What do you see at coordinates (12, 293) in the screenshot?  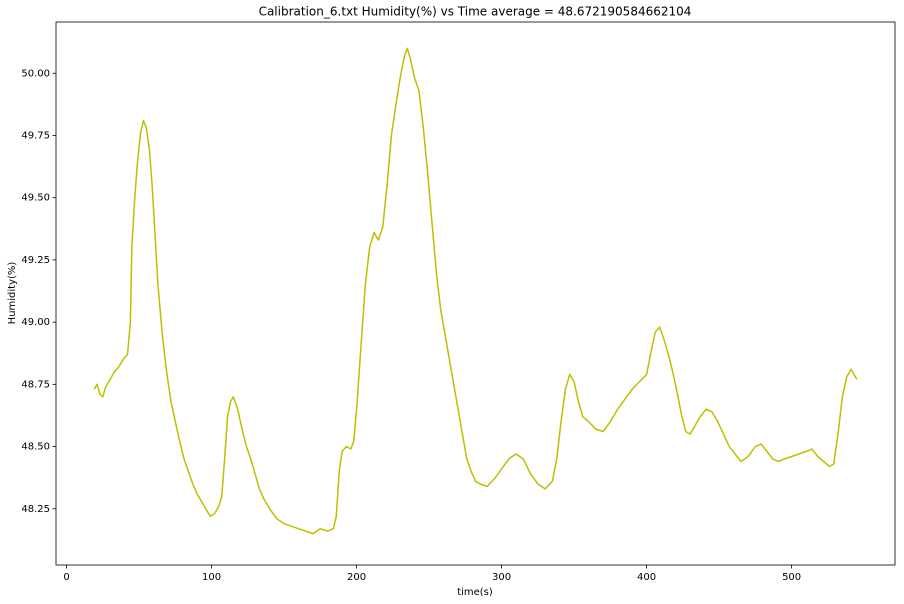 I see `y-axis-label: Humidity(%)` at bounding box center [12, 293].